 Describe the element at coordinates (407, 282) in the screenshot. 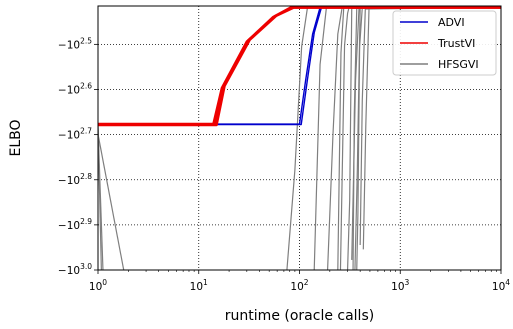

I see `x-tick-label-exp: 3` at that location.